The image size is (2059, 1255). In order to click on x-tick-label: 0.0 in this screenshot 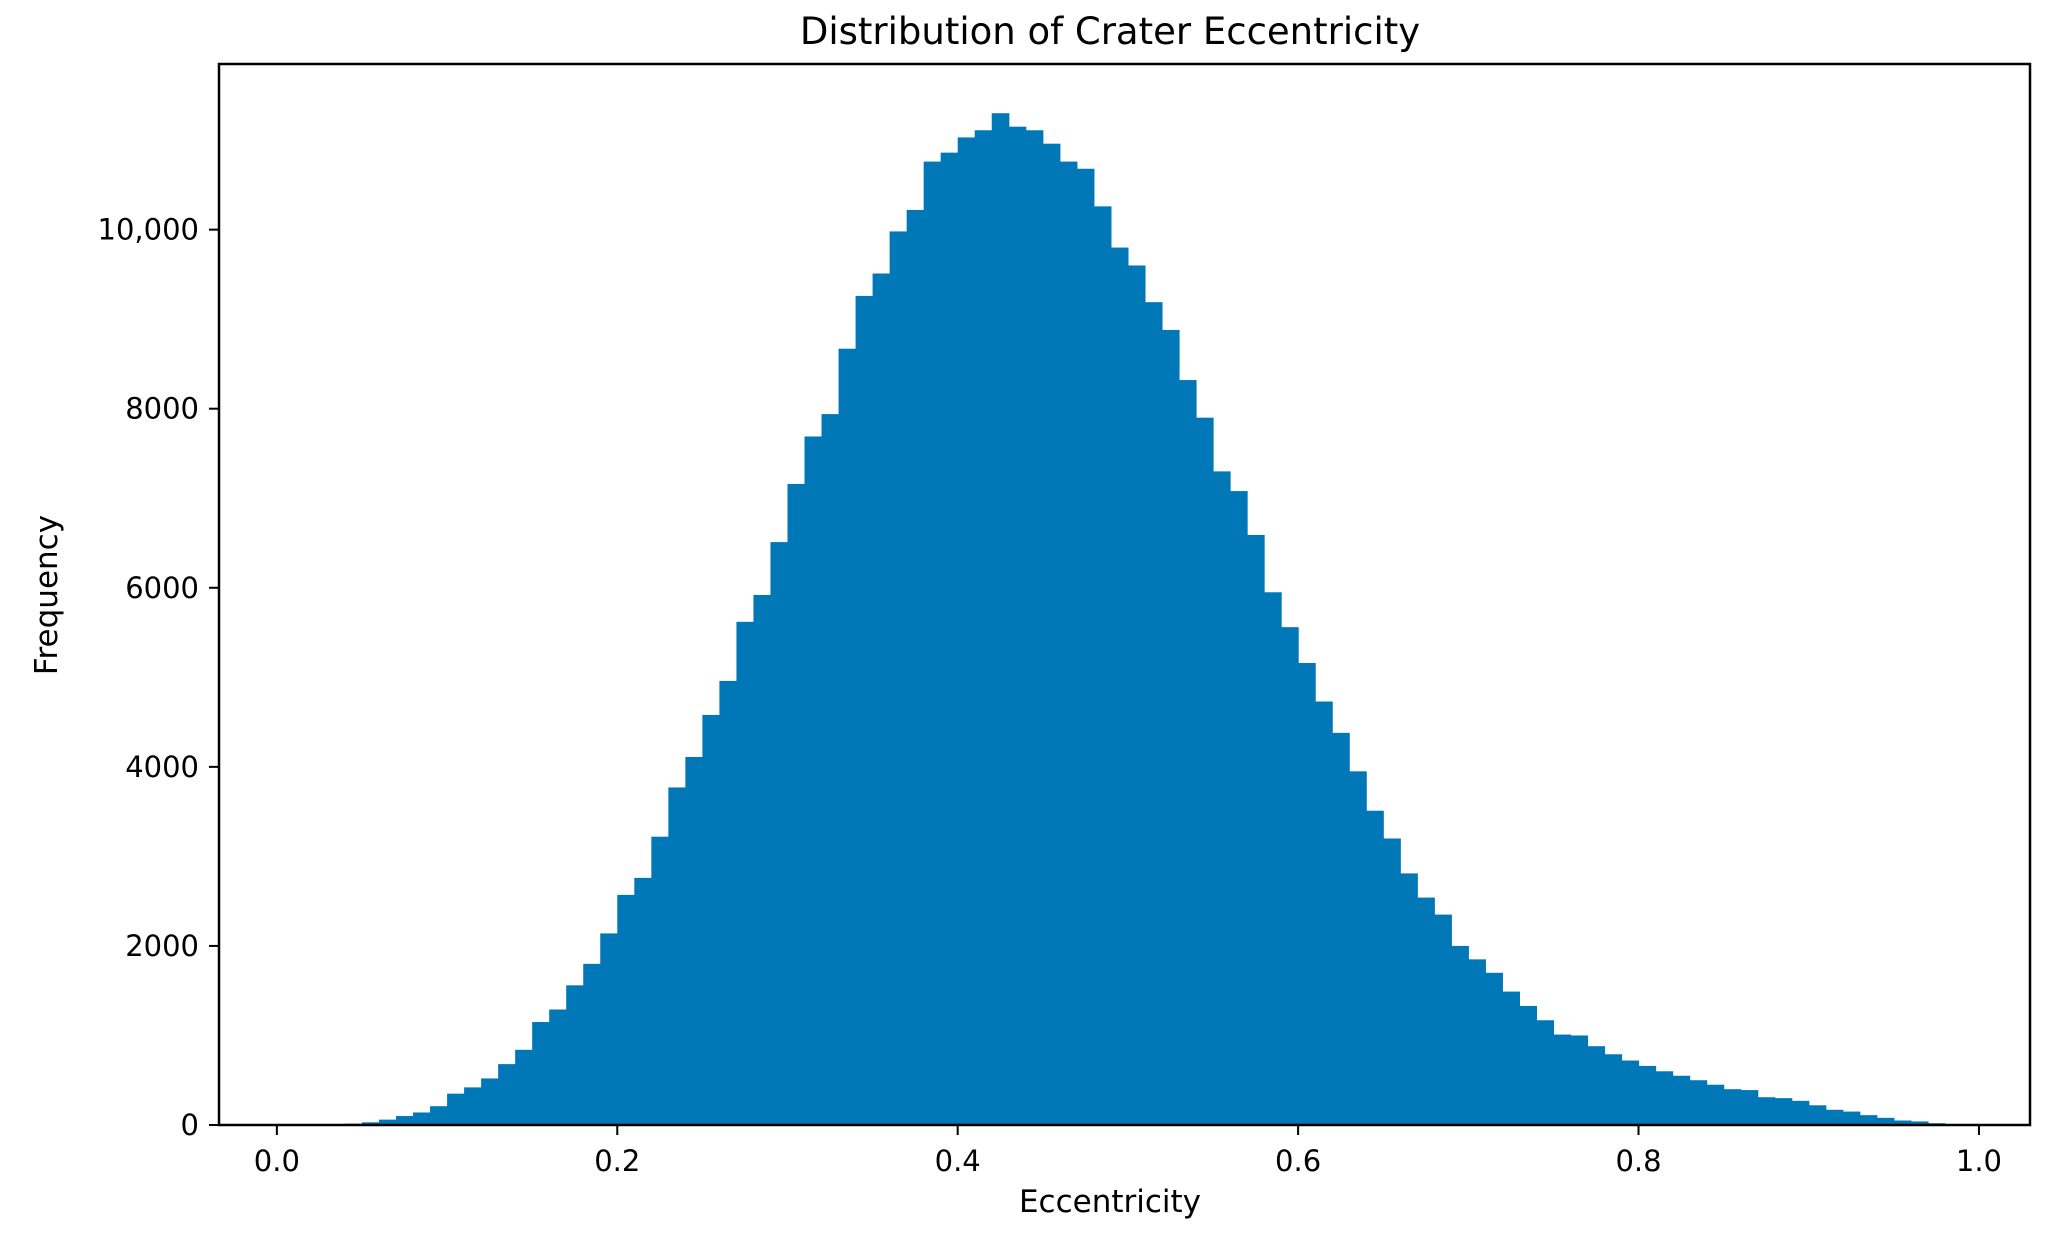, I will do `click(277, 1161)`.